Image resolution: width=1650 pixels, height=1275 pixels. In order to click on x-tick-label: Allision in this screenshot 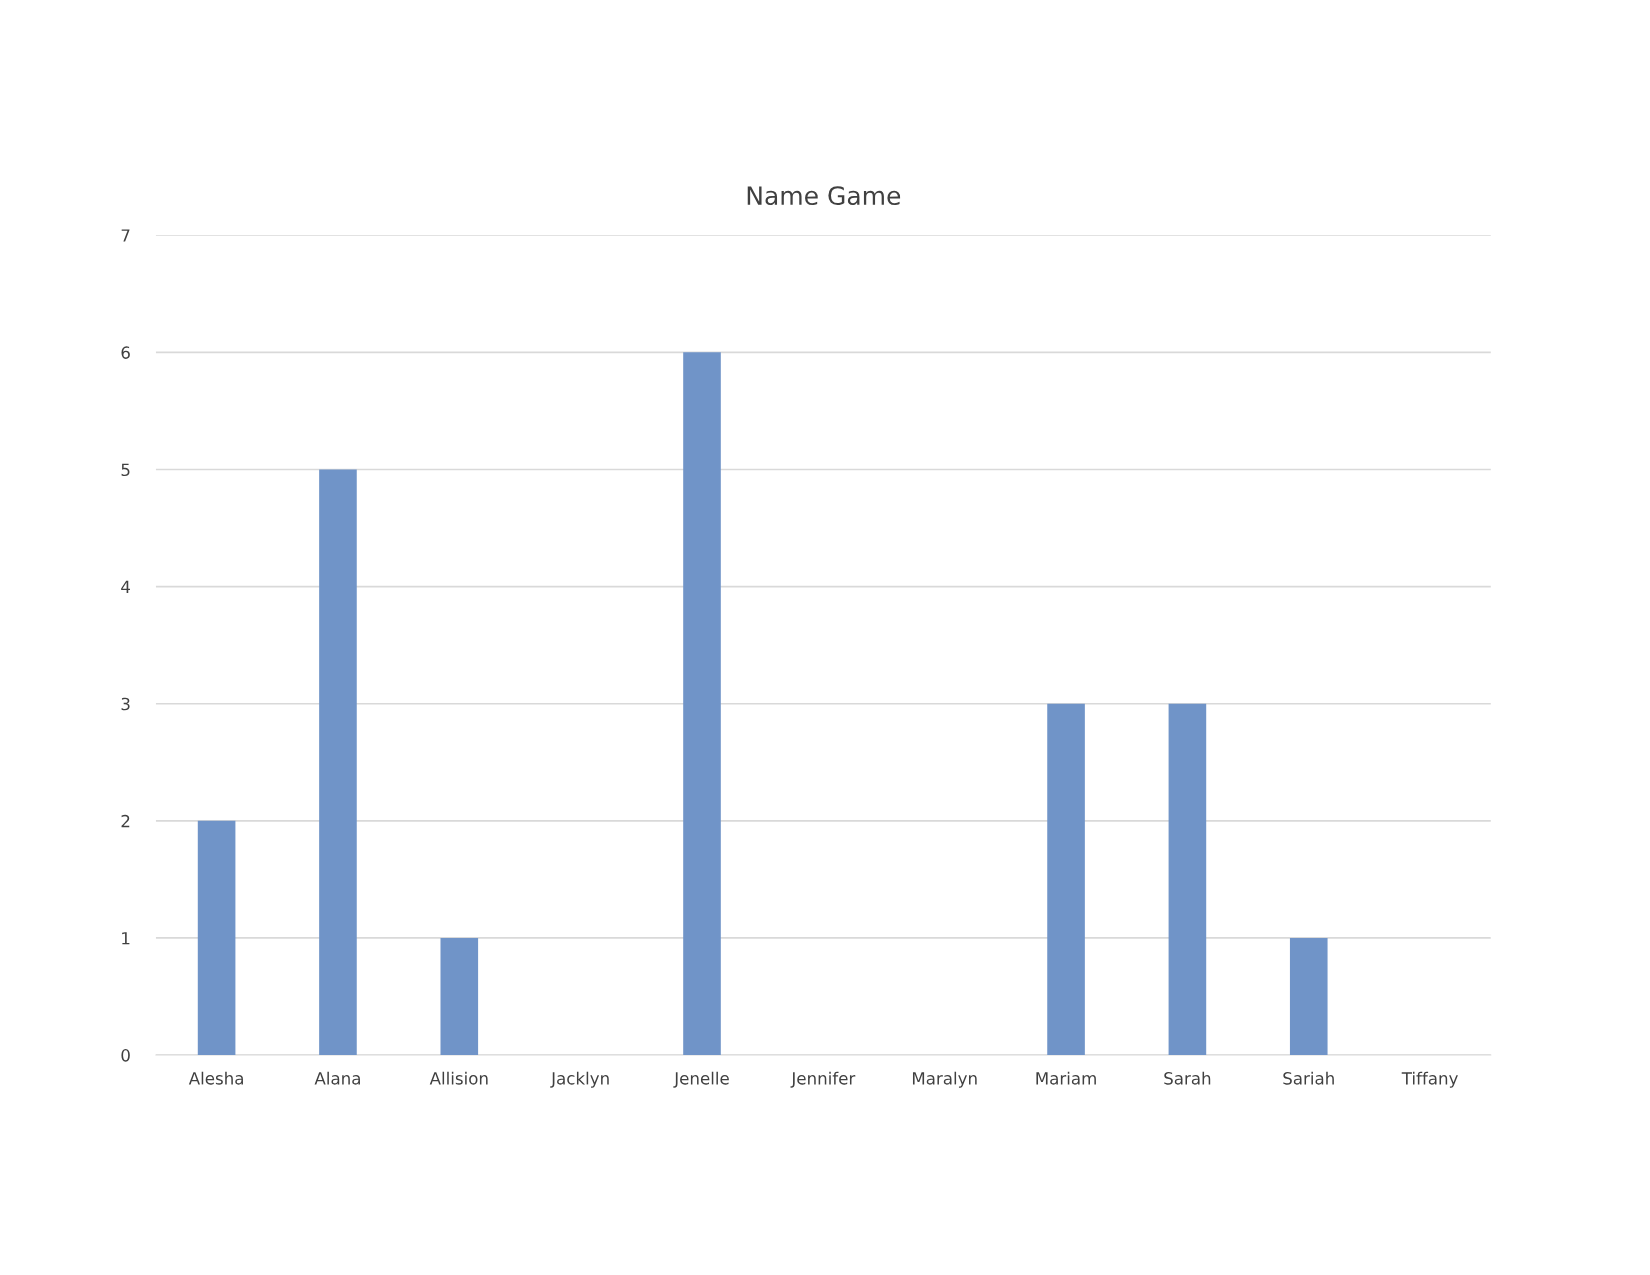, I will do `click(458, 1078)`.